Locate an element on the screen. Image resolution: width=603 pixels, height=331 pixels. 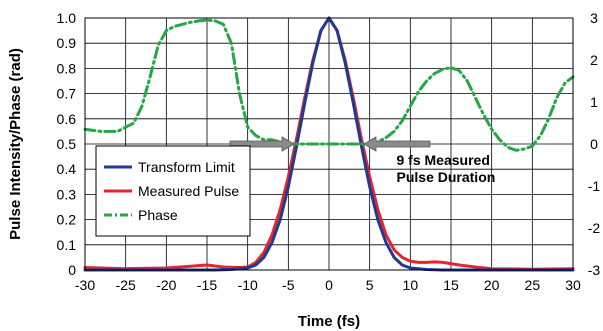
y2-tick-label: 1 is located at coordinates (594, 102).